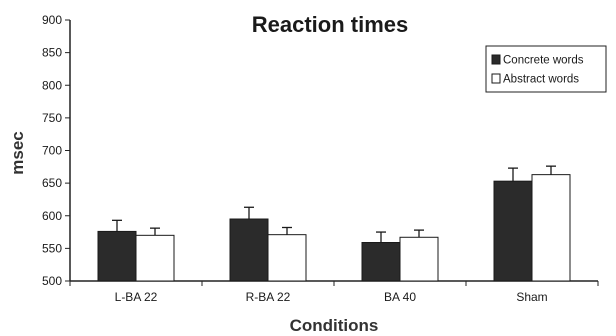 This screenshot has height=336, width=616. What do you see at coordinates (52, 20) in the screenshot?
I see `y-tick-label: 900` at bounding box center [52, 20].